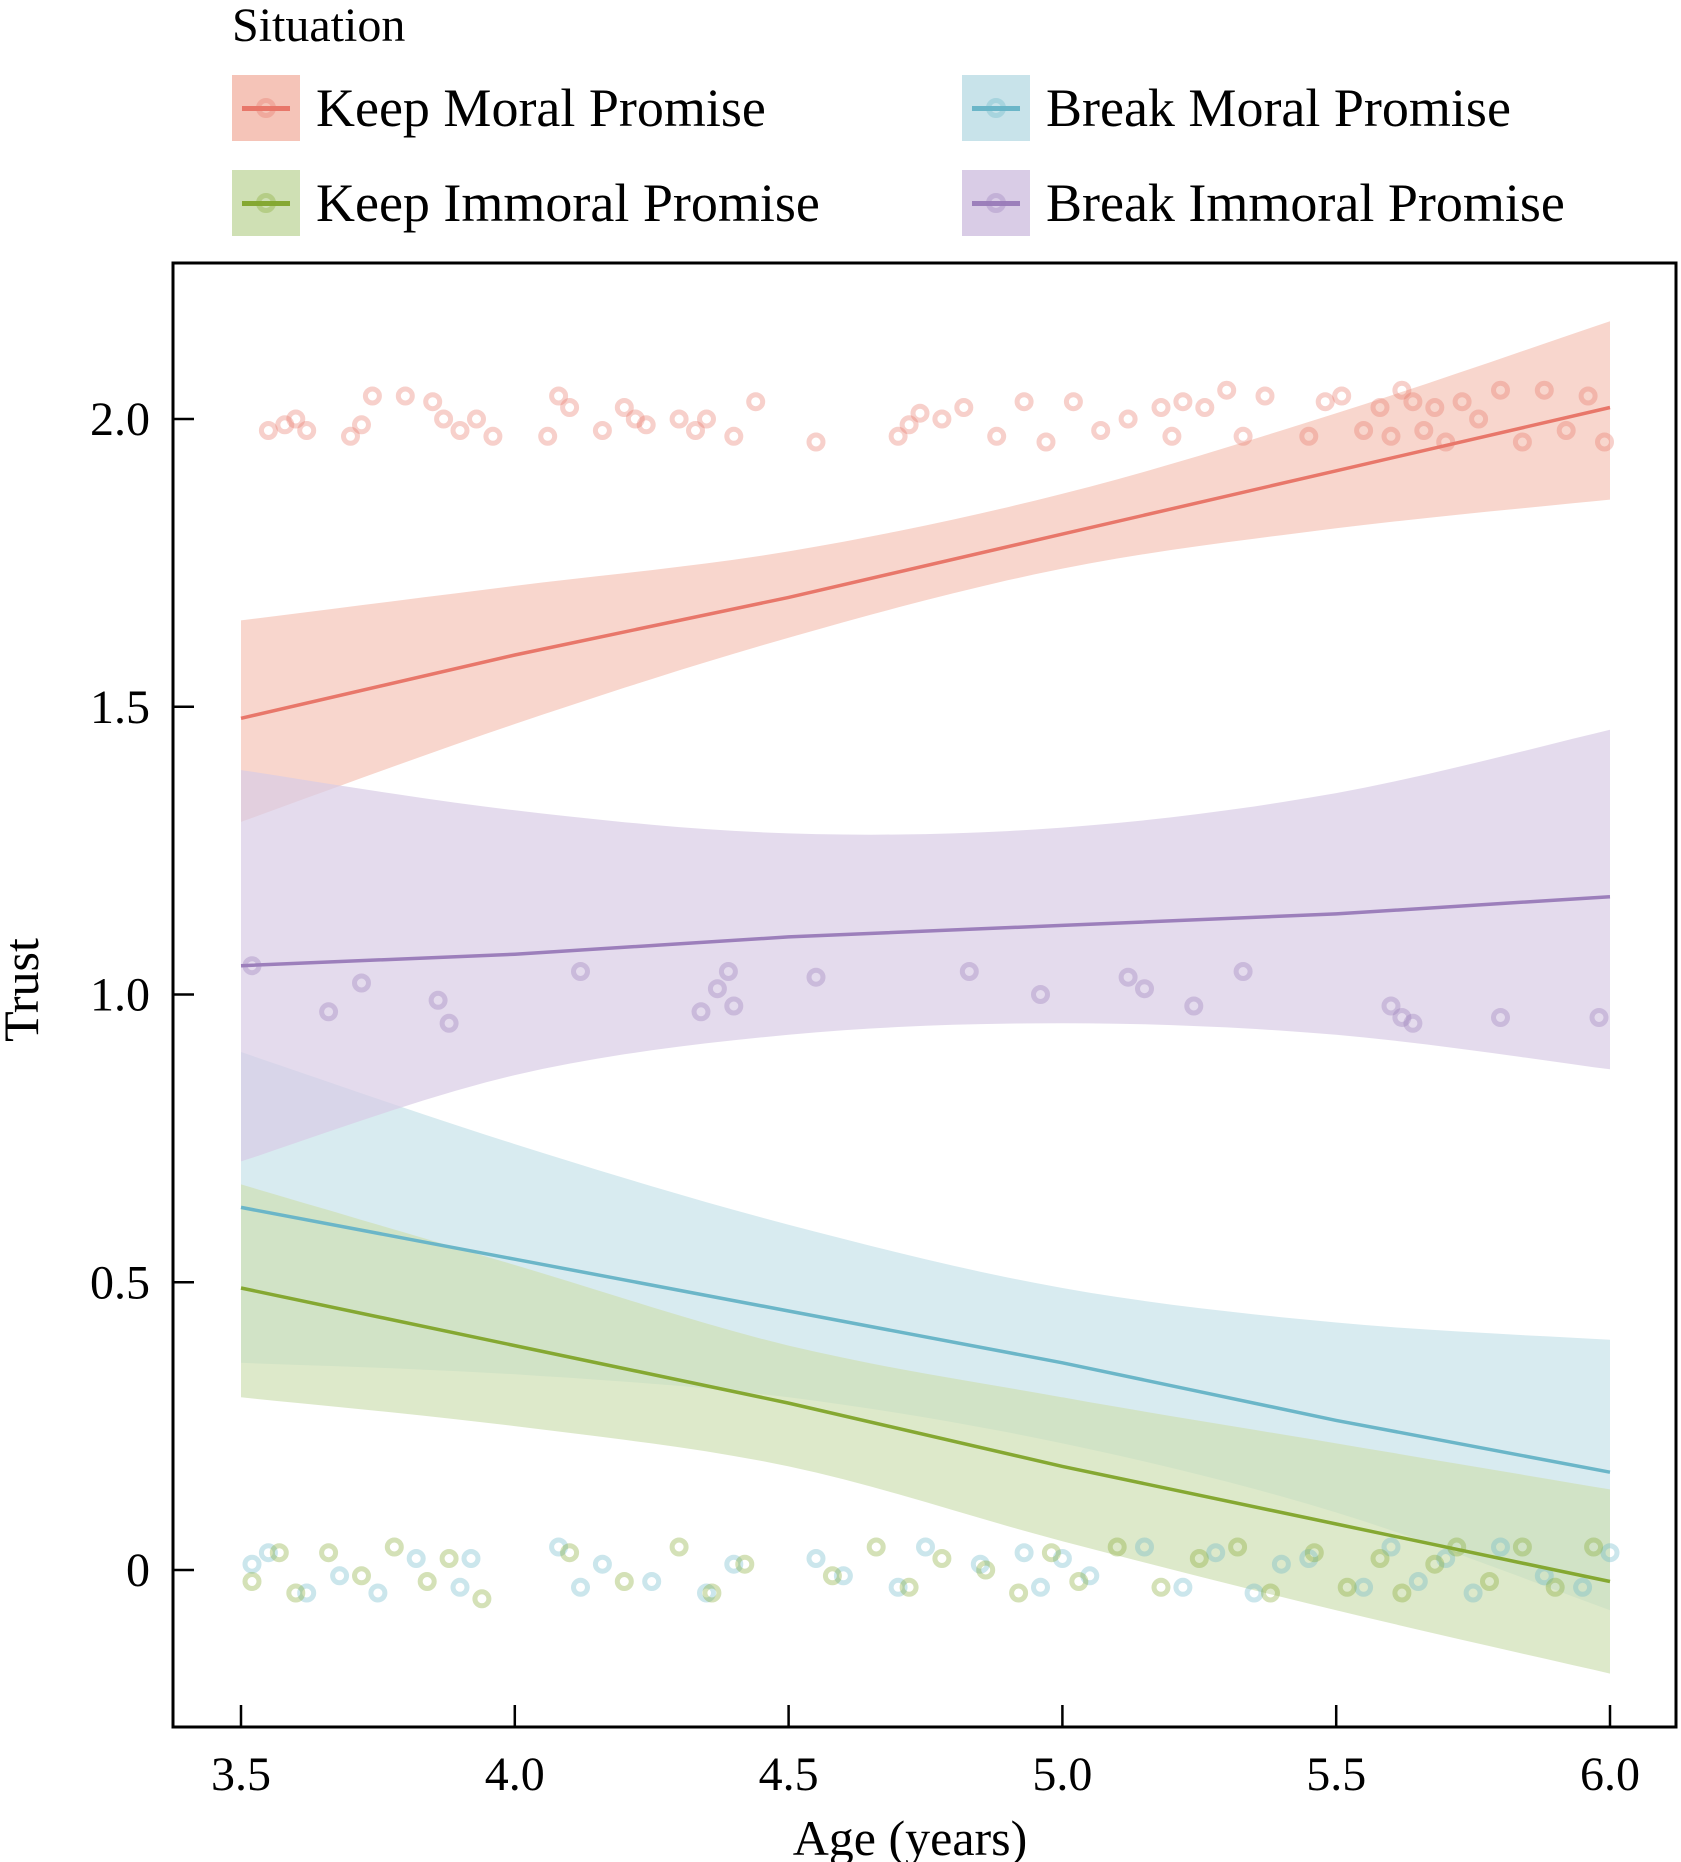 This screenshot has height=1862, width=1681. Describe the element at coordinates (499, 108) in the screenshot. I see `legend-item-keep-moral-promise: Keep Moral Promise` at that location.